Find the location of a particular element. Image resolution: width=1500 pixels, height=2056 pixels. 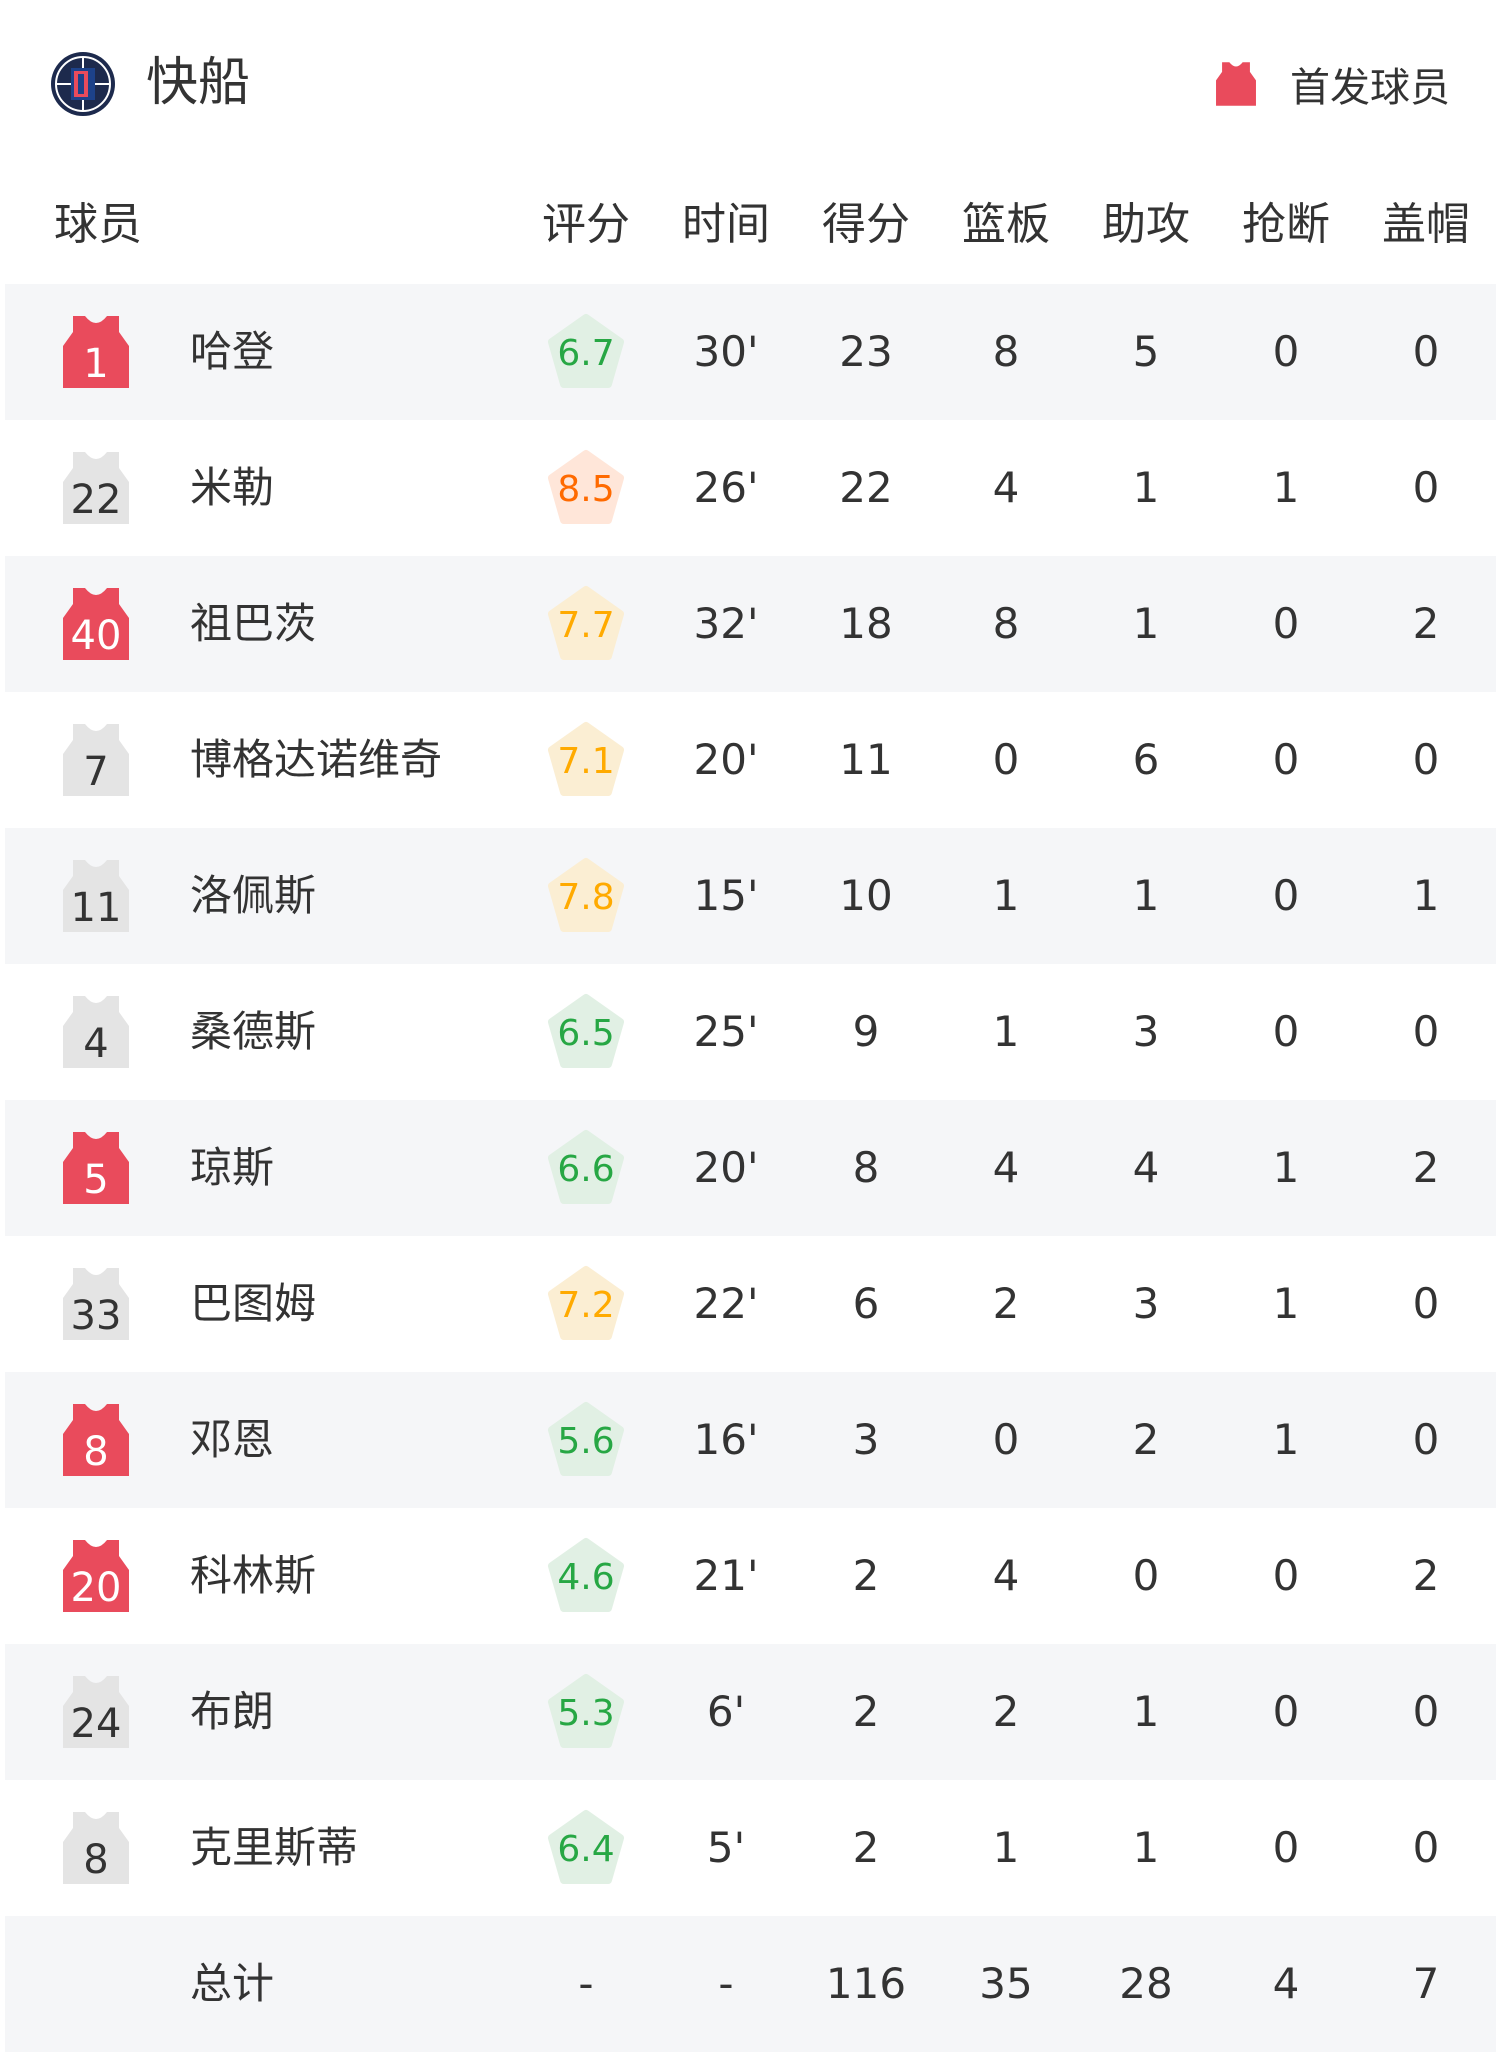

rating-value: 6.6 is located at coordinates (586, 1169).